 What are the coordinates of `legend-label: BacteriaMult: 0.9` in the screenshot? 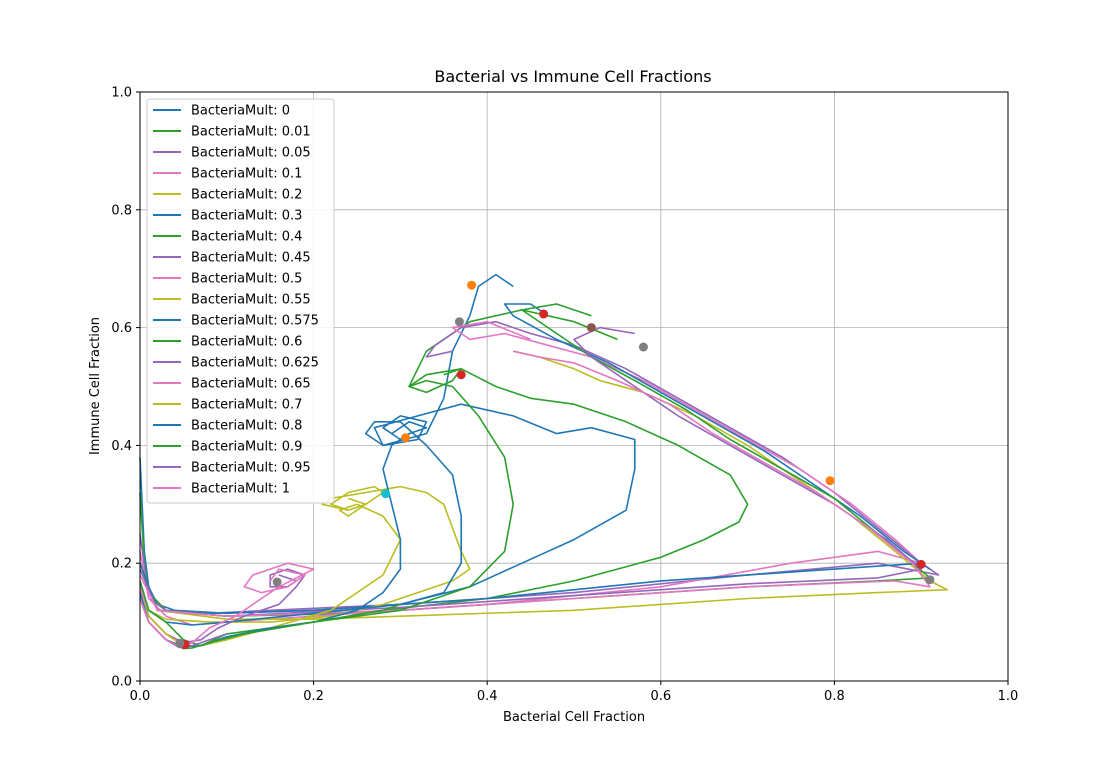 It's located at (246, 447).